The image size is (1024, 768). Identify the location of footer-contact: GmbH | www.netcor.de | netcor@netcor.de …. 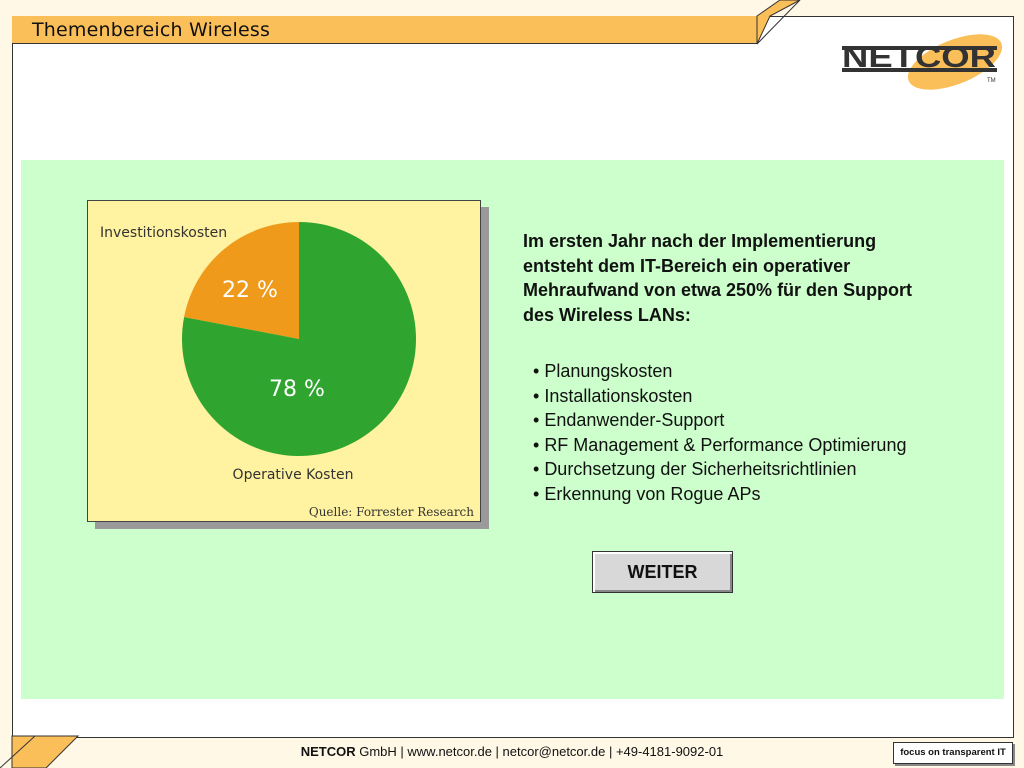
(539, 751).